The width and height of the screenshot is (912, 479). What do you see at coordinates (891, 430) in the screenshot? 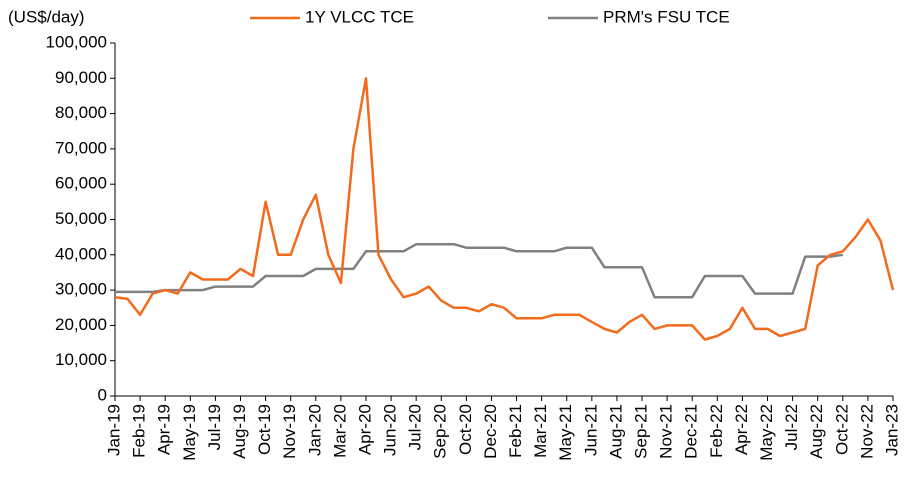
I see `x-tick-label: Jan-23` at bounding box center [891, 430].